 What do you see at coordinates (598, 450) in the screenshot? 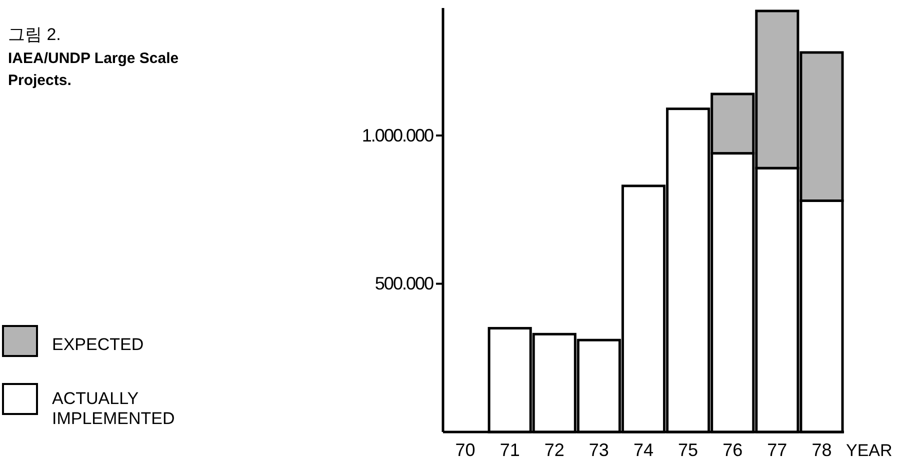
I see `x-tick-label: 73` at bounding box center [598, 450].